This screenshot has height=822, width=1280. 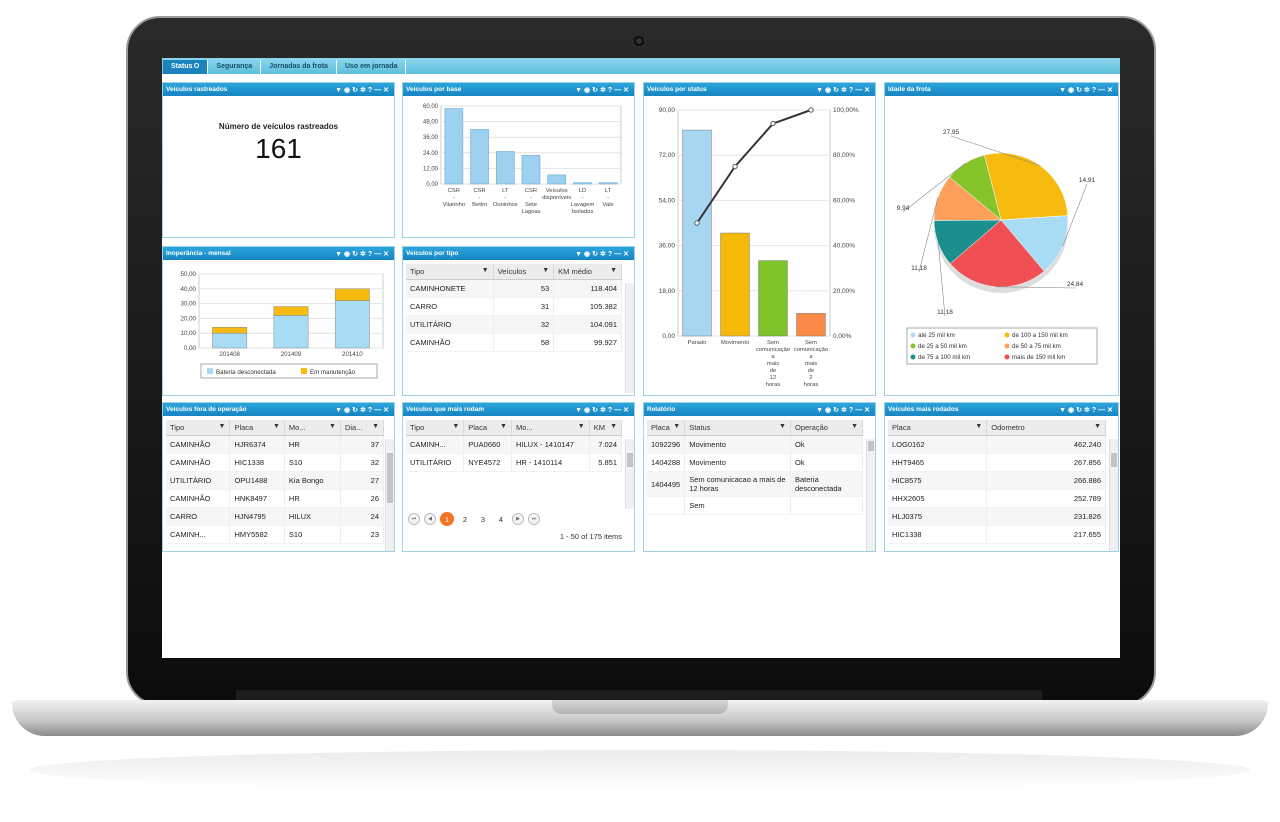 What do you see at coordinates (550, 462) in the screenshot?
I see `table-cell: HR - 1410114` at bounding box center [550, 462].